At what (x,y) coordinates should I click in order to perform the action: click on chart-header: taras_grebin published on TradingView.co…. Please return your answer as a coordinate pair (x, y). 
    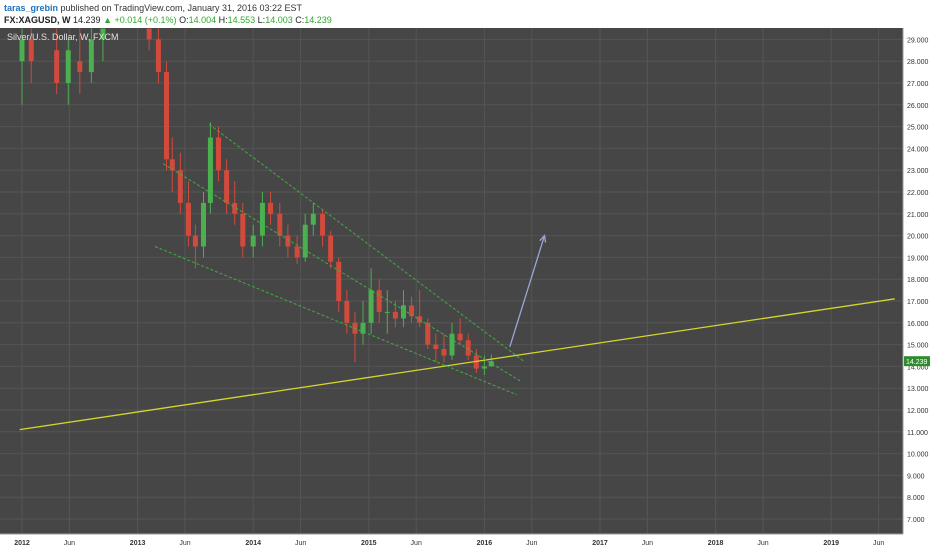
    Looking at the image, I should click on (466, 14).